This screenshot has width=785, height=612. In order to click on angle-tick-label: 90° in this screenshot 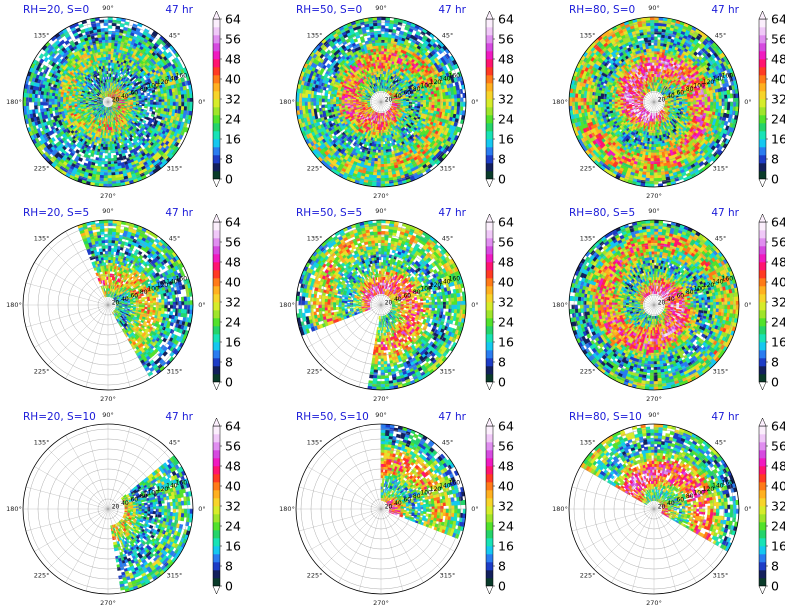, I will do `click(381, 211)`.